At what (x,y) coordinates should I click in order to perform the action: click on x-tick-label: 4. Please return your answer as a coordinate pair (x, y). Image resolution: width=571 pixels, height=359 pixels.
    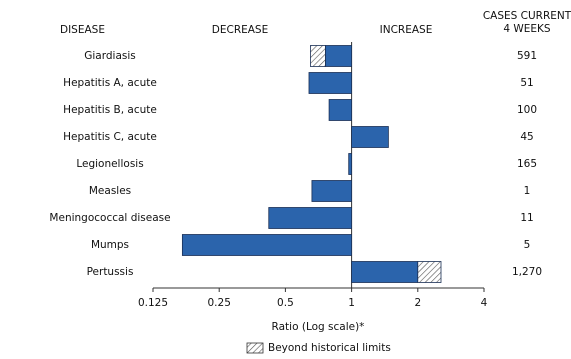
    Looking at the image, I should click on (484, 303).